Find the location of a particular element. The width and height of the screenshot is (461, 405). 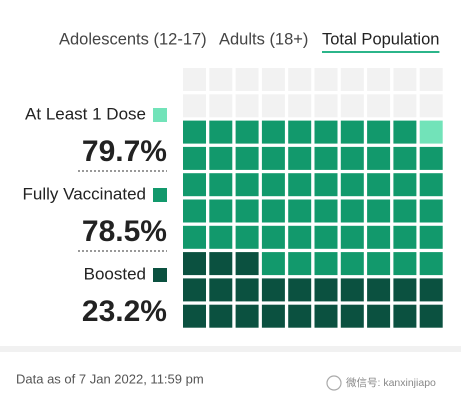

category-label: At Least 1 Dose is located at coordinates (85, 113).